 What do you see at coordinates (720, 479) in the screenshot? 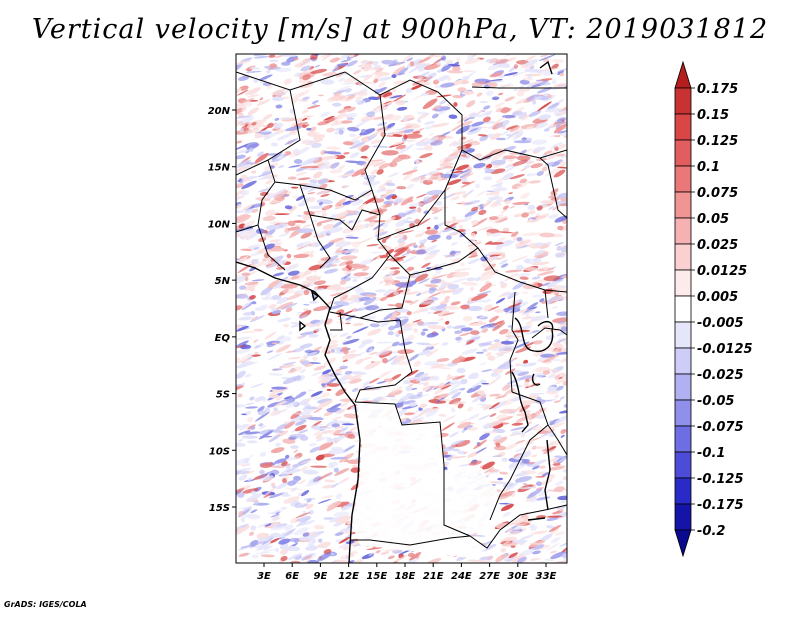
I see `colorbar-label: -0.125` at bounding box center [720, 479].